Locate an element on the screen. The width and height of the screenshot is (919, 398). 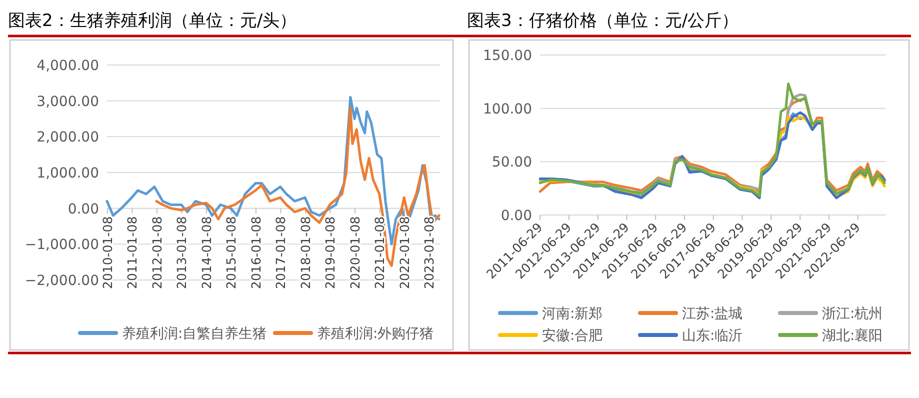
legend-label: 浙江:杭州 is located at coordinates (852, 314).